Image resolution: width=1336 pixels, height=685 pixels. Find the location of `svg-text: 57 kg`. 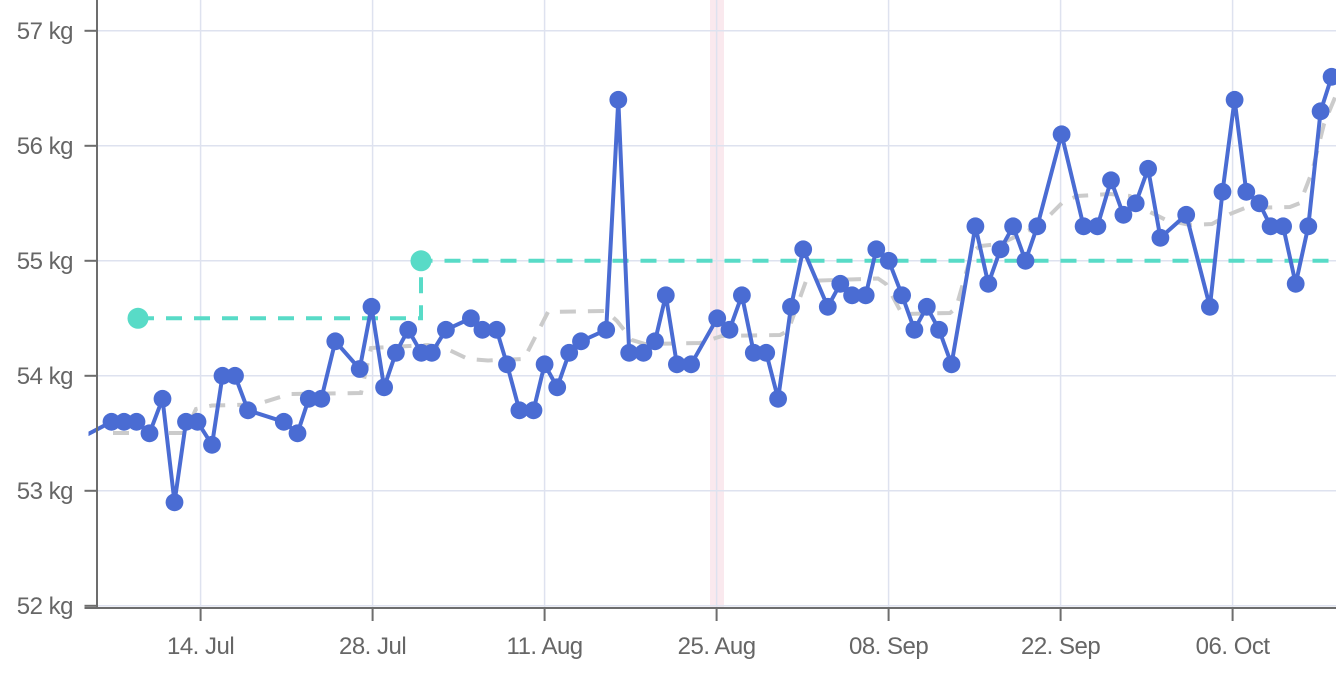

svg-text: 57 kg is located at coordinates (45, 31).